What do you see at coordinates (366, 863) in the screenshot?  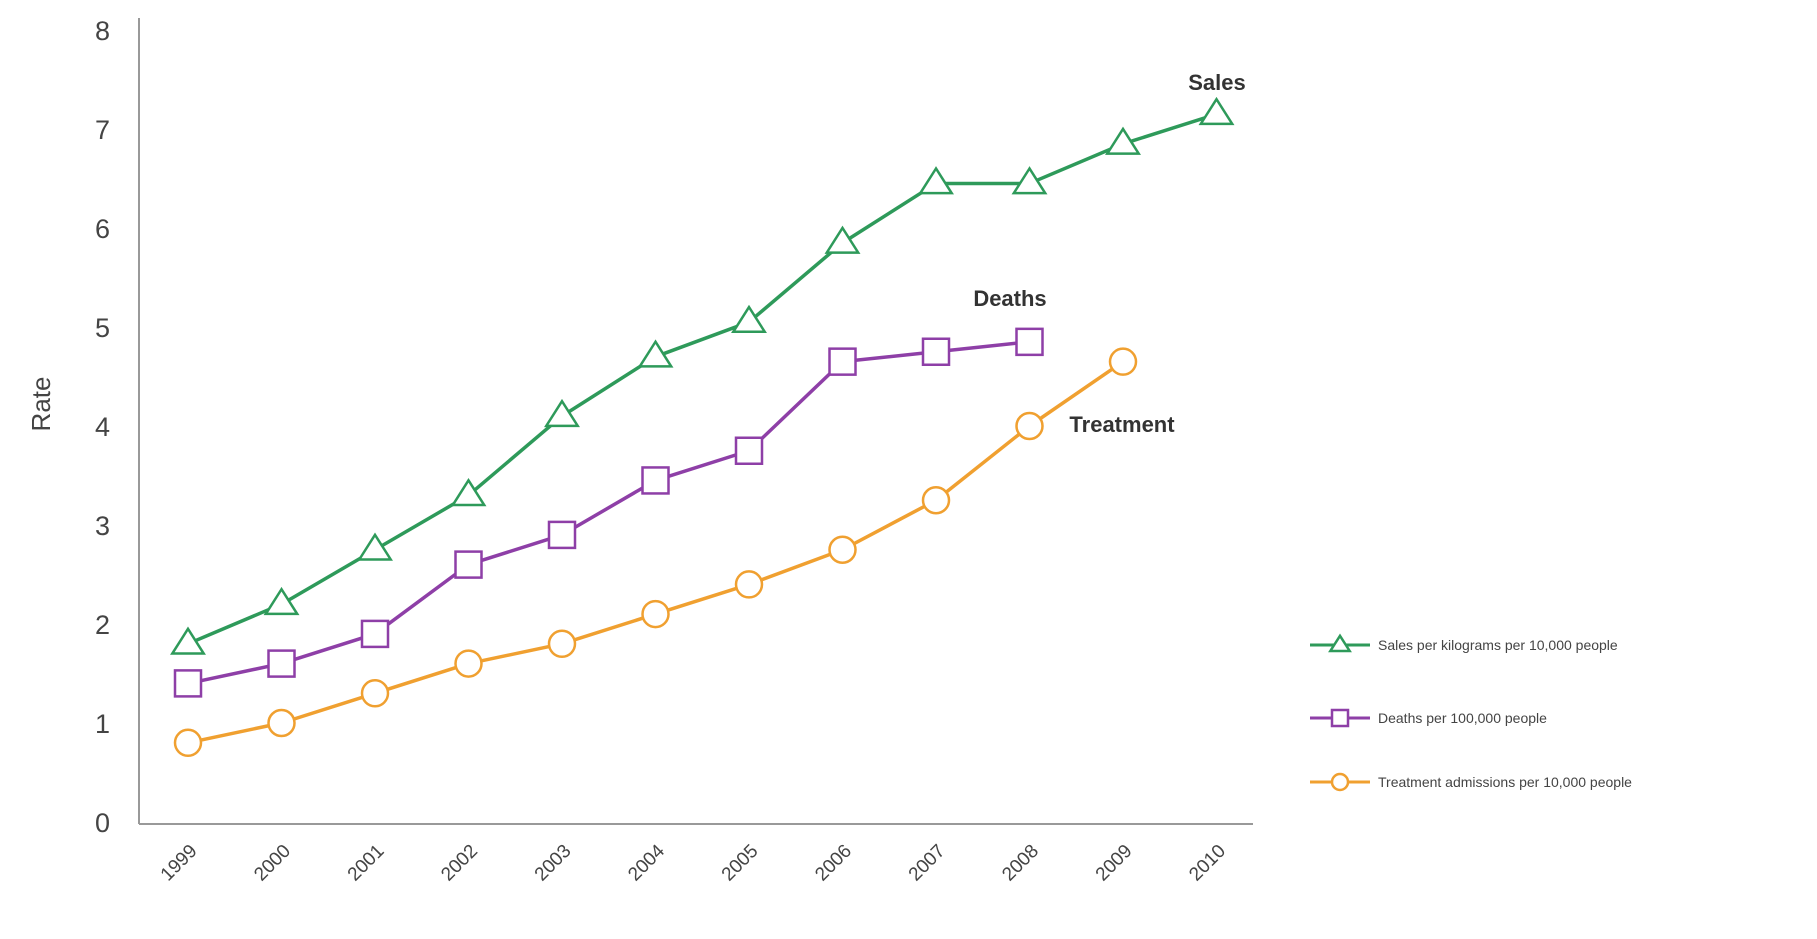 I see `x-tick-label: 2001` at bounding box center [366, 863].